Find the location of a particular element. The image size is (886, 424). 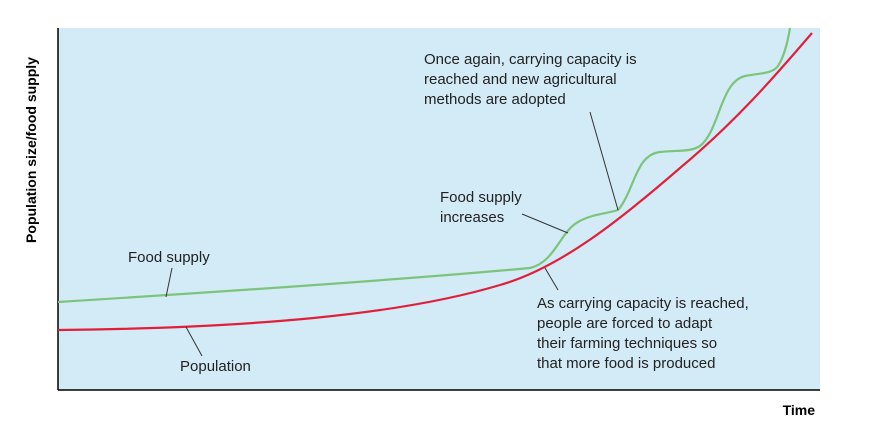

annotation-line: that more food is produced is located at coordinates (626, 363).